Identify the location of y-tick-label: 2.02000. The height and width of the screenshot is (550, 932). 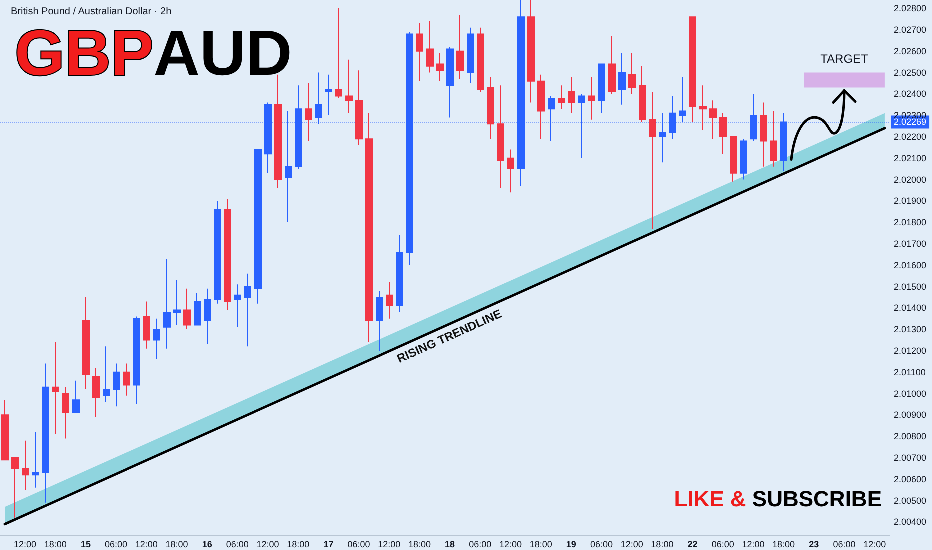
(910, 179).